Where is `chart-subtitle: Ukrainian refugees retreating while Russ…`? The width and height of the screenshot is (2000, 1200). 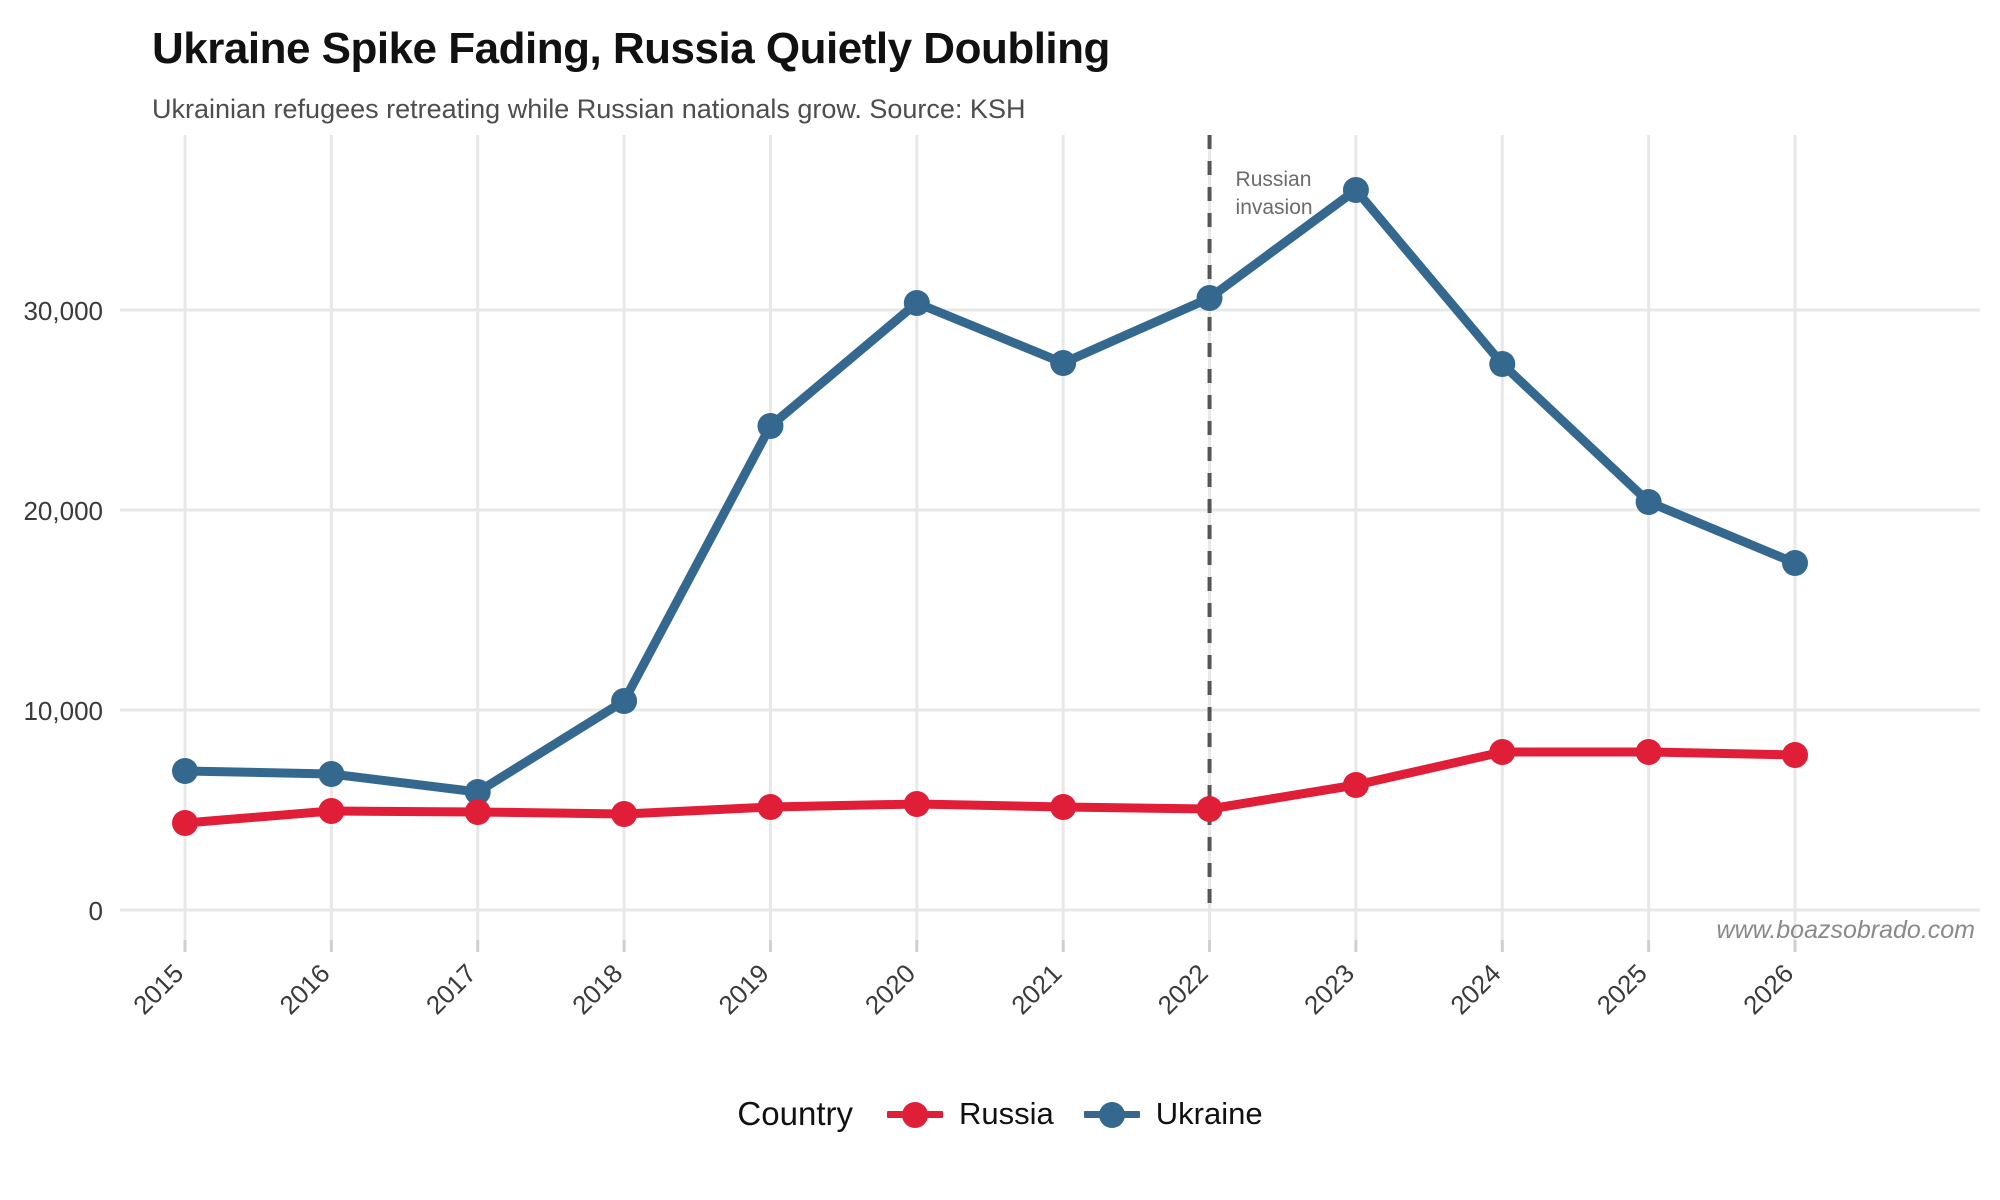
chart-subtitle: Ukrainian refugees retreating while Russ… is located at coordinates (589, 109).